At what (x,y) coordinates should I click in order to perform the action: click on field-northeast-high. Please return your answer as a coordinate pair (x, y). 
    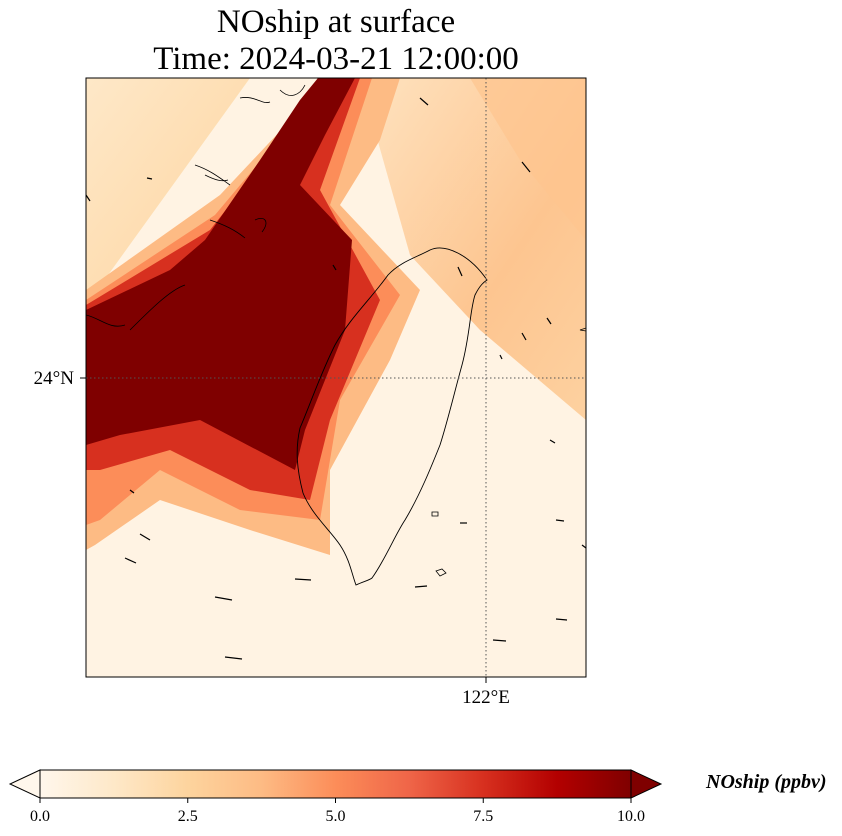
    Looking at the image, I should click on (528, 159).